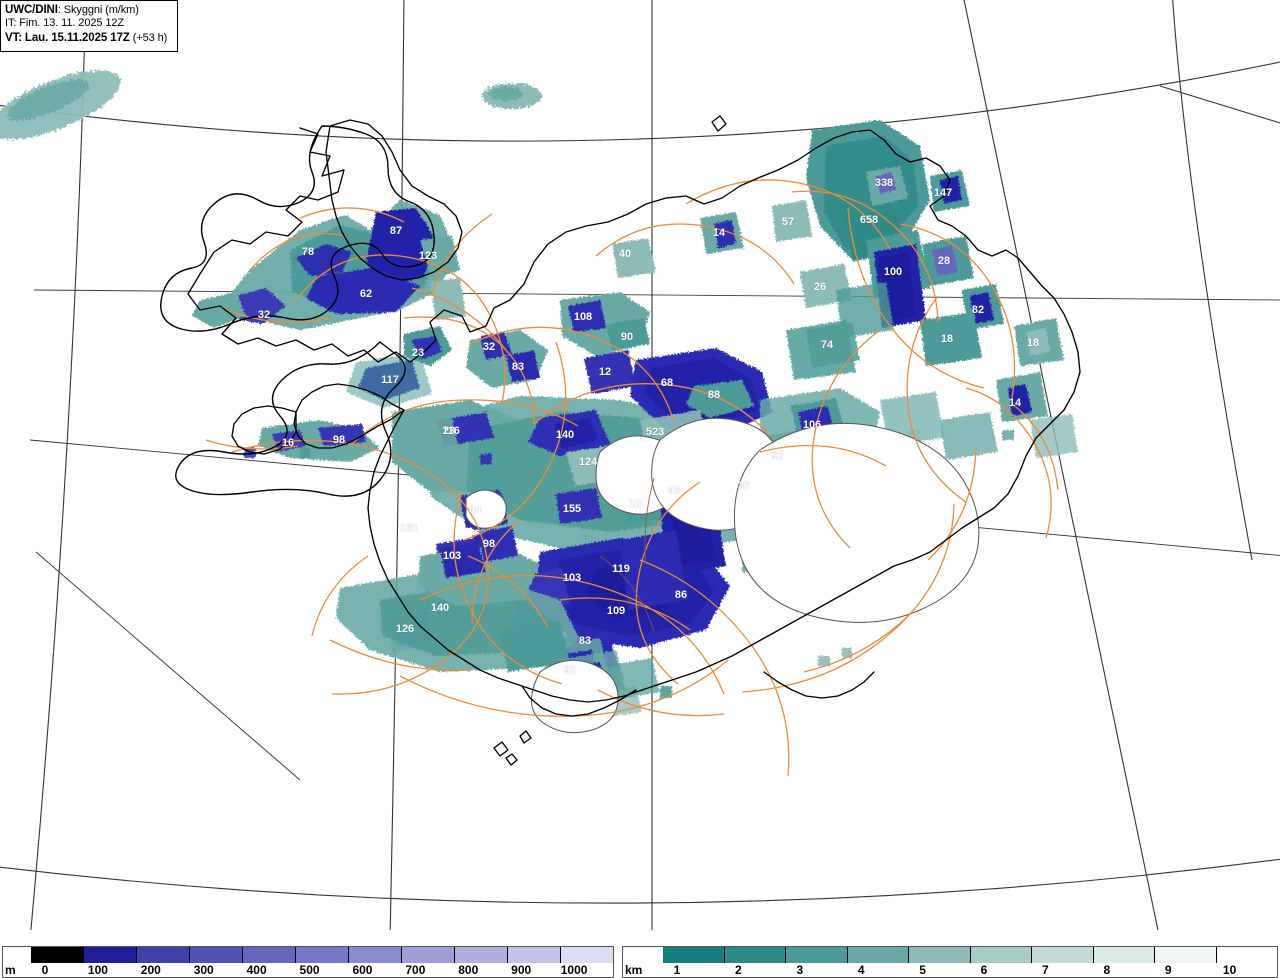 Image resolution: width=1280 pixels, height=978 pixels. I want to click on valid-time-value: Lau. 15.11.2025 17Z, so click(77, 37).